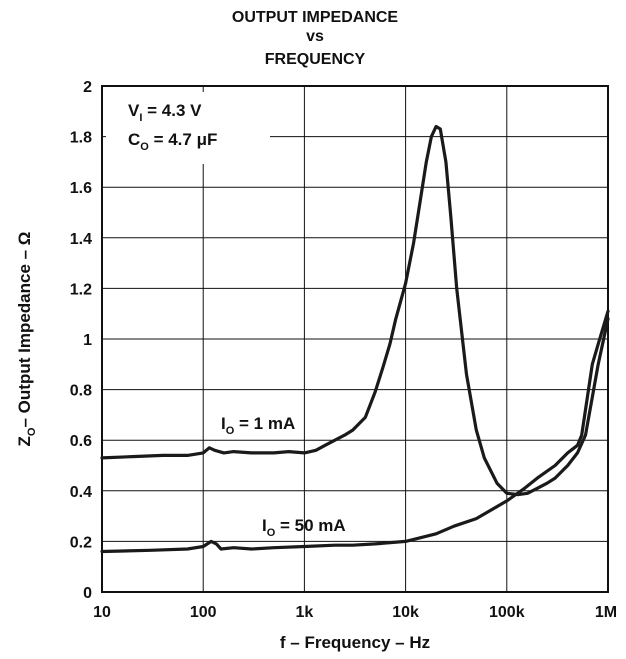 The width and height of the screenshot is (626, 659). I want to click on y-axis-label: ZO– Output Impedance – Ω, so click(26, 339).